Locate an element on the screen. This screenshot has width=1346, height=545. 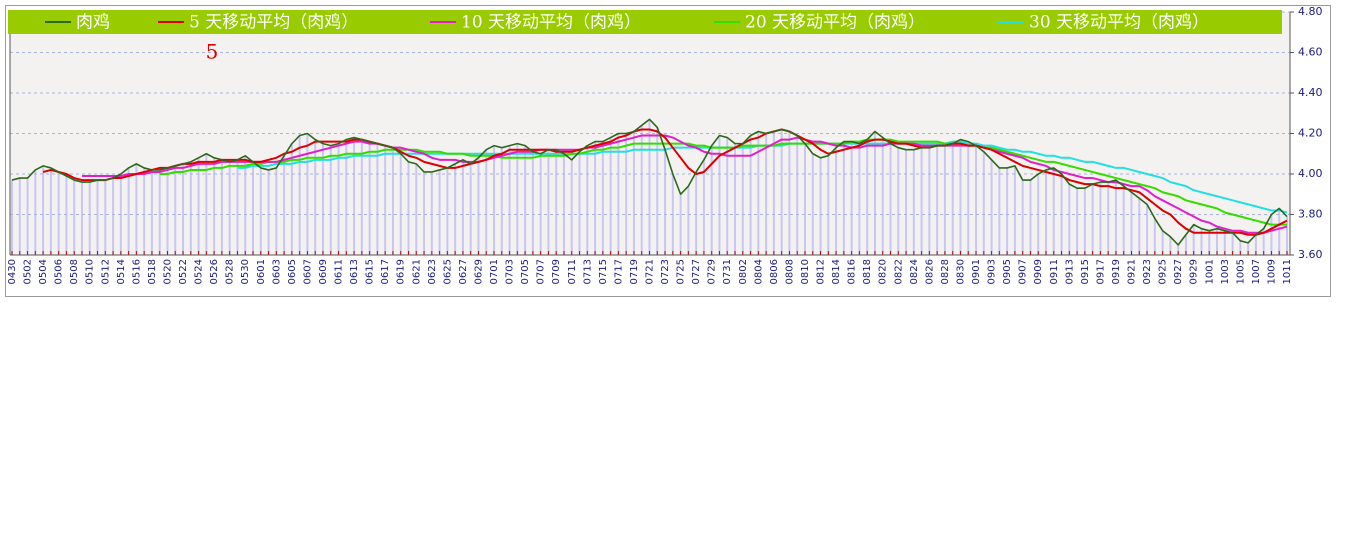
legend-label: 10 天移动平均（肉鸡） is located at coordinates (551, 23).